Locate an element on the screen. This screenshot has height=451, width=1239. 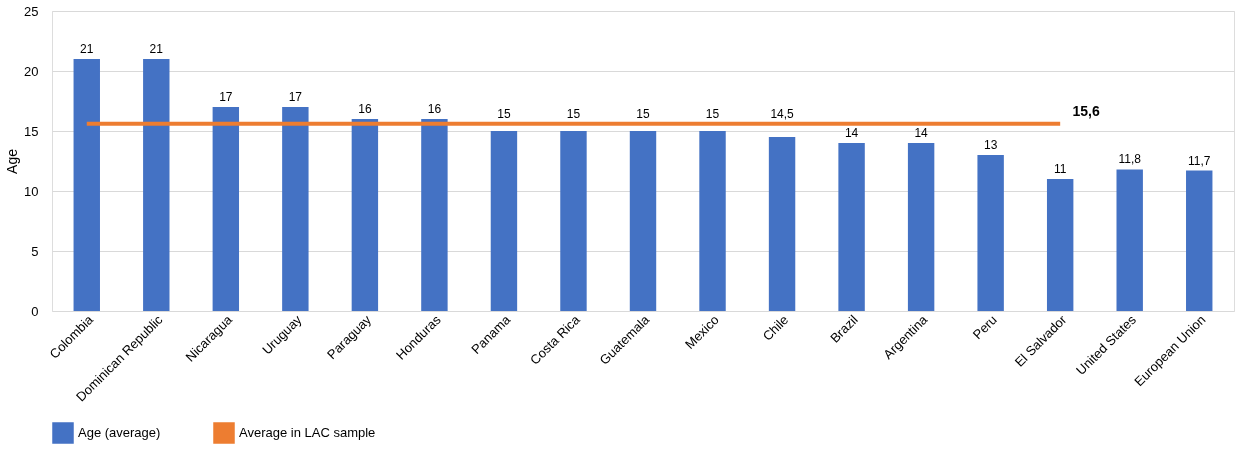
data-label: 11,8 is located at coordinates (1130, 159).